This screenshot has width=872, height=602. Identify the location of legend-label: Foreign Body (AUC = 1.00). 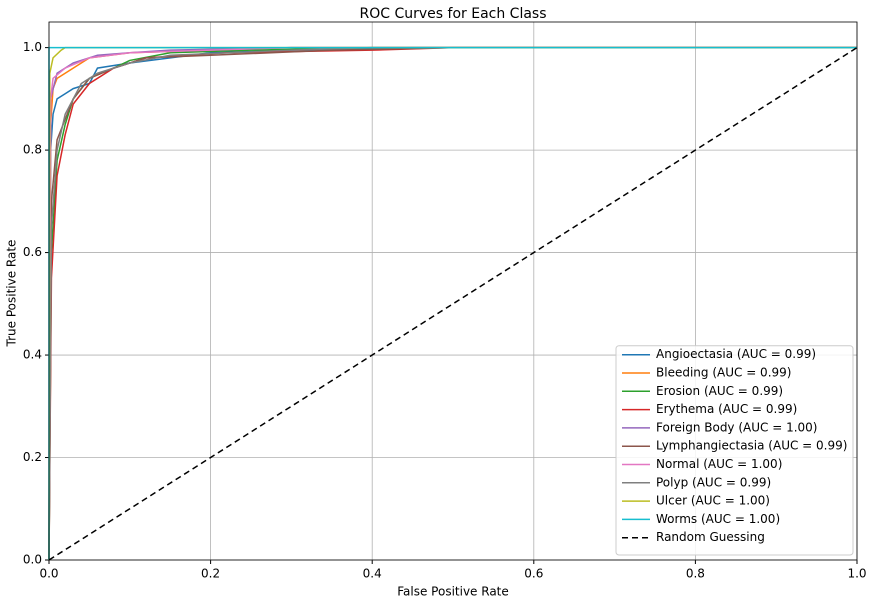
(736, 427).